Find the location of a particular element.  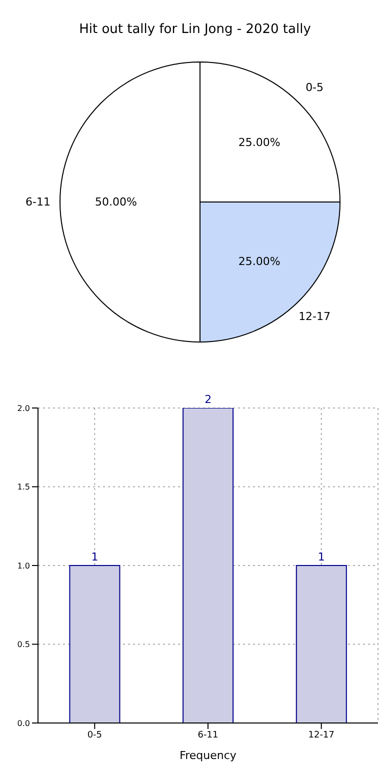

data-label: 2 is located at coordinates (208, 399).